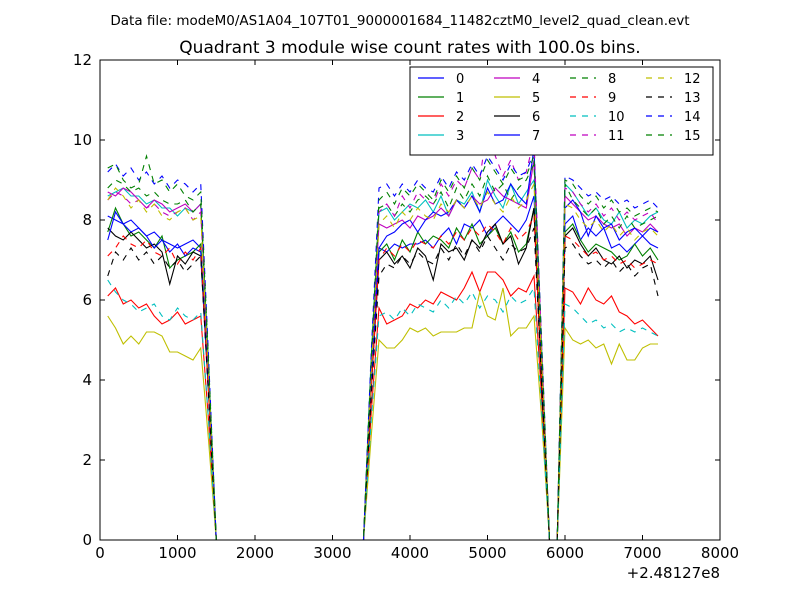 The width and height of the screenshot is (800, 600). I want to click on y-tick-label: 12, so click(82, 60).